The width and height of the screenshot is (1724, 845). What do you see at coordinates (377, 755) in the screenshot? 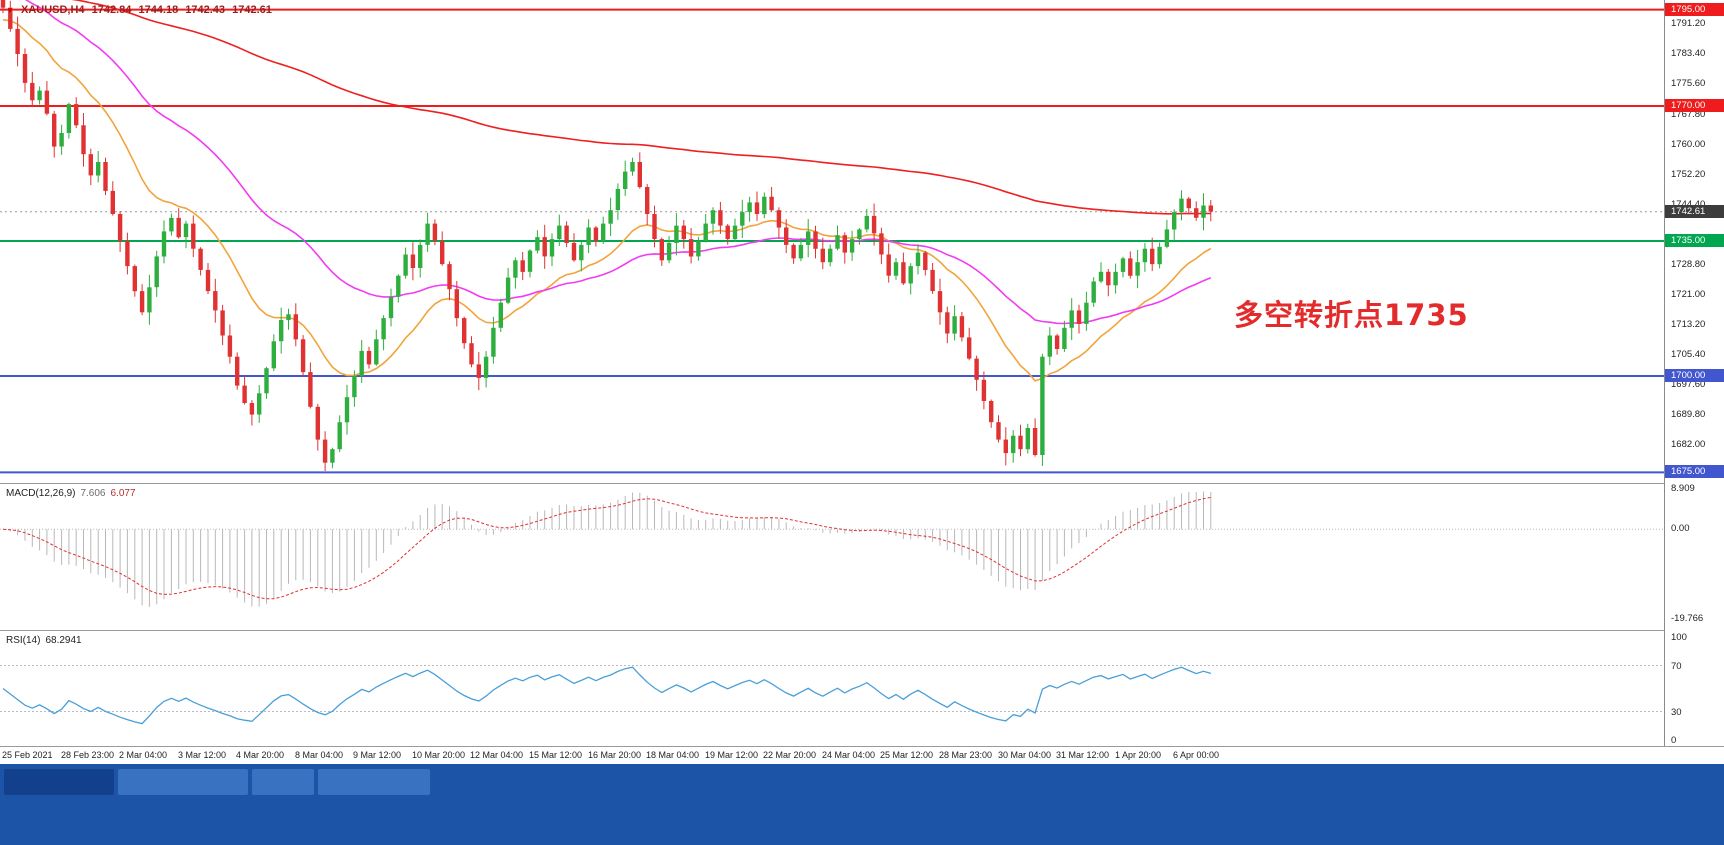
I see `time-axis-label: 9 Mar 12:00` at bounding box center [377, 755].